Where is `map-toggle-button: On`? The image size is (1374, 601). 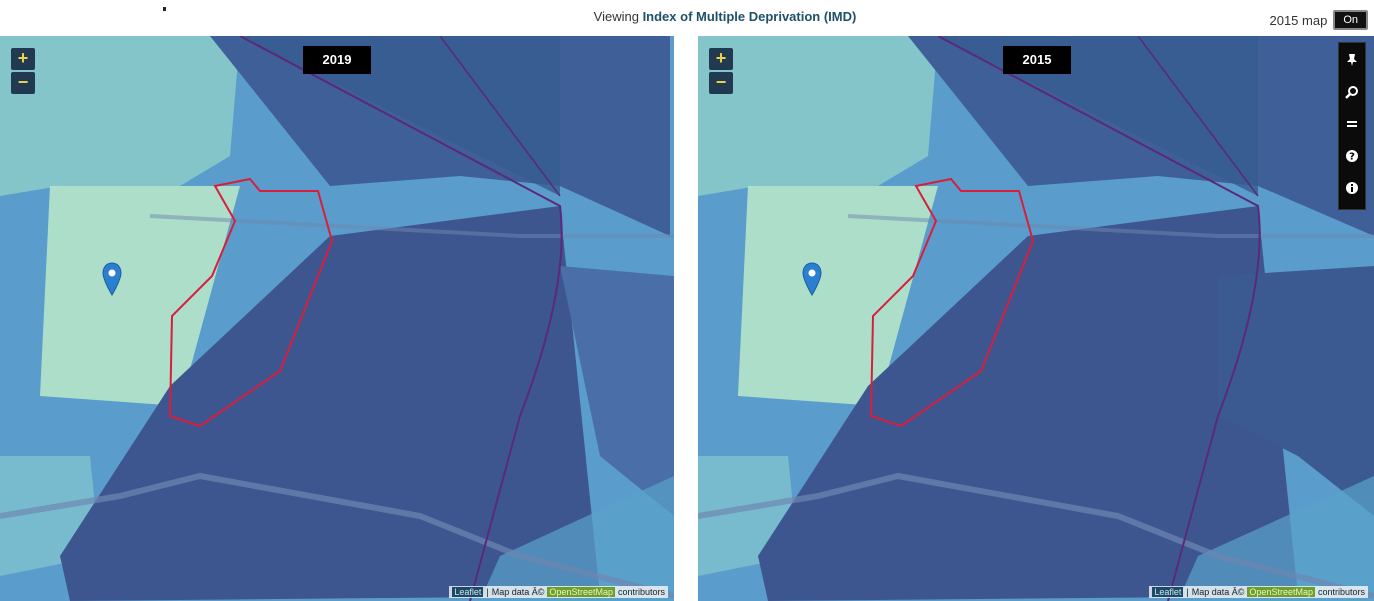 map-toggle-button: On is located at coordinates (1350, 20).